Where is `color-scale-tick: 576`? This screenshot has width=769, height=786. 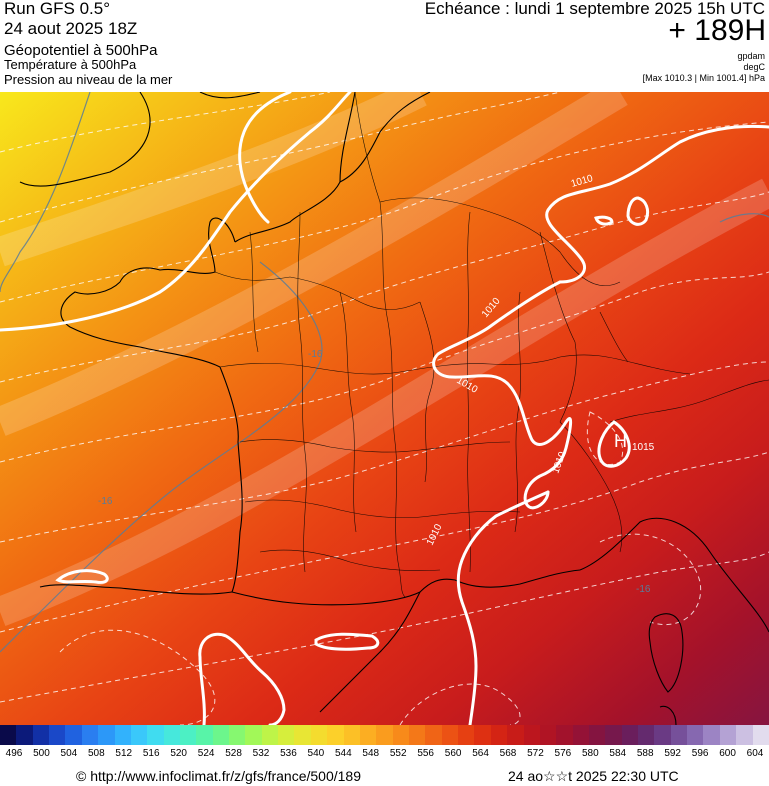
color-scale-tick: 576 is located at coordinates (563, 753).